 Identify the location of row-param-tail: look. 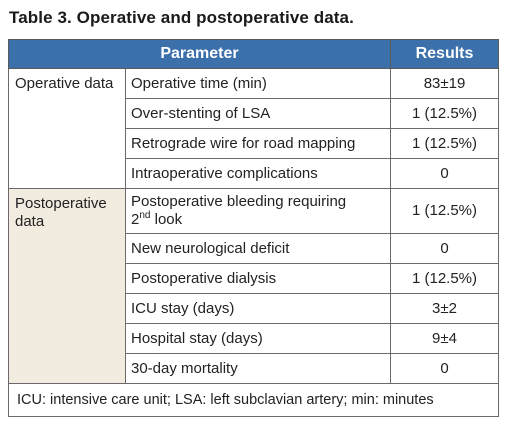
(166, 219).